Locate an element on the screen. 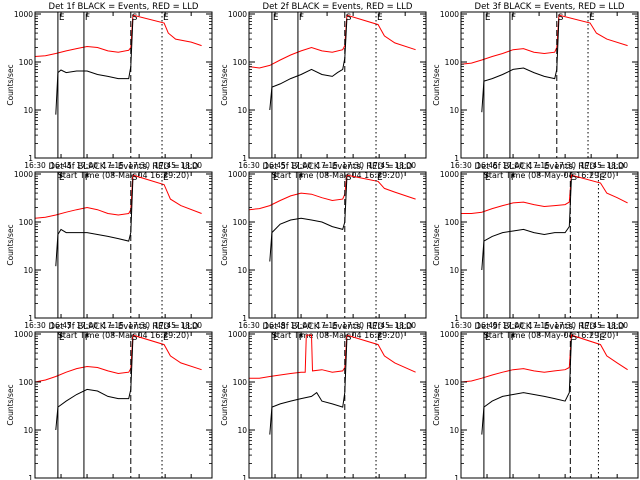 Image resolution: width=640 pixels, height=480 pixels. chart-title: Det 5f BLACK = Events, RED = LLD is located at coordinates (338, 167).